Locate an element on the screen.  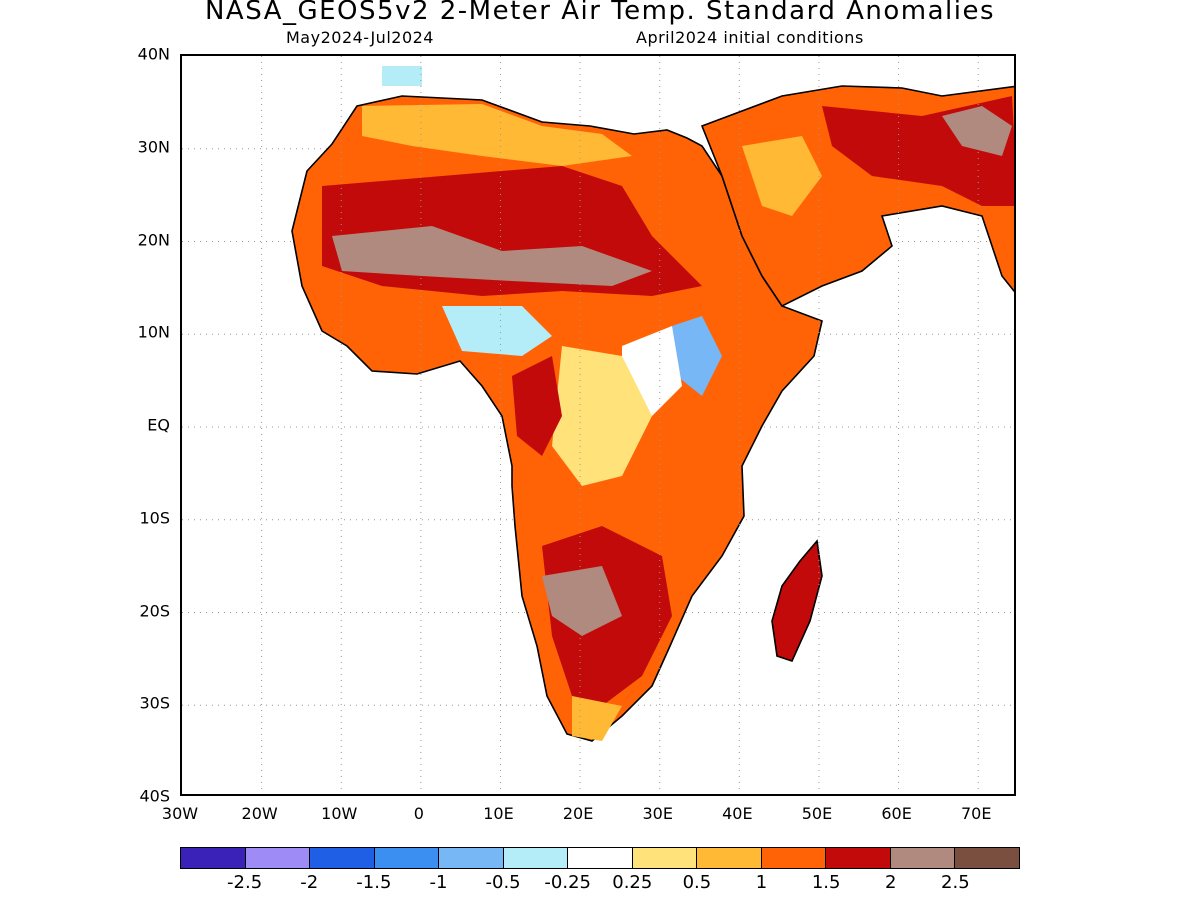
legend-label: 0.25 is located at coordinates (632, 882).